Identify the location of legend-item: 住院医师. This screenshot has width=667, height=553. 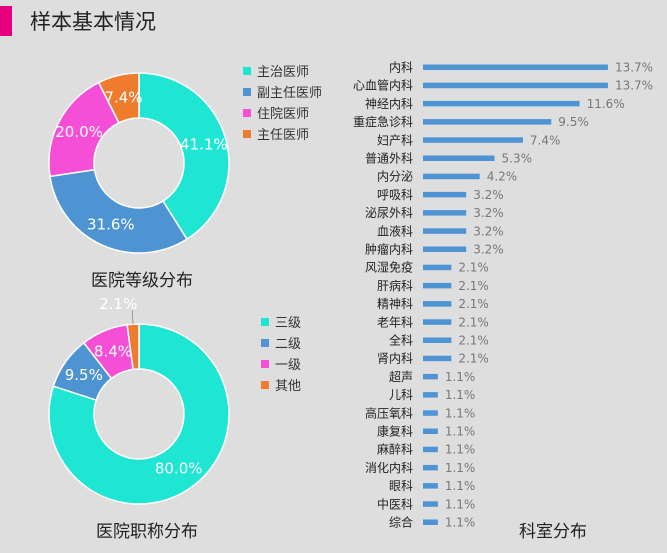
(282, 112).